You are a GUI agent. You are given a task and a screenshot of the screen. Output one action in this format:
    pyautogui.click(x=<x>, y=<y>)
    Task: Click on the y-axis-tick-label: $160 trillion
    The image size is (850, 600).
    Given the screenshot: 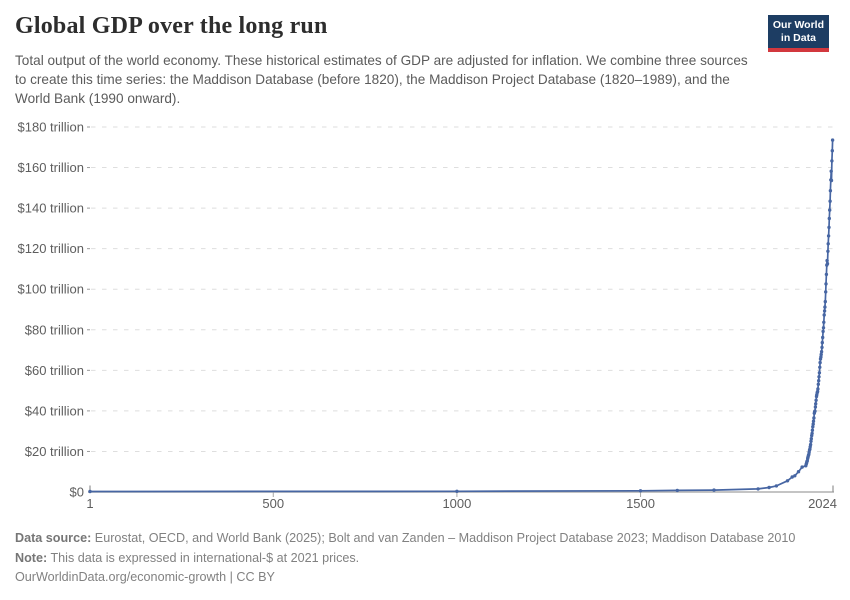 What is the action you would take?
    pyautogui.click(x=51, y=167)
    